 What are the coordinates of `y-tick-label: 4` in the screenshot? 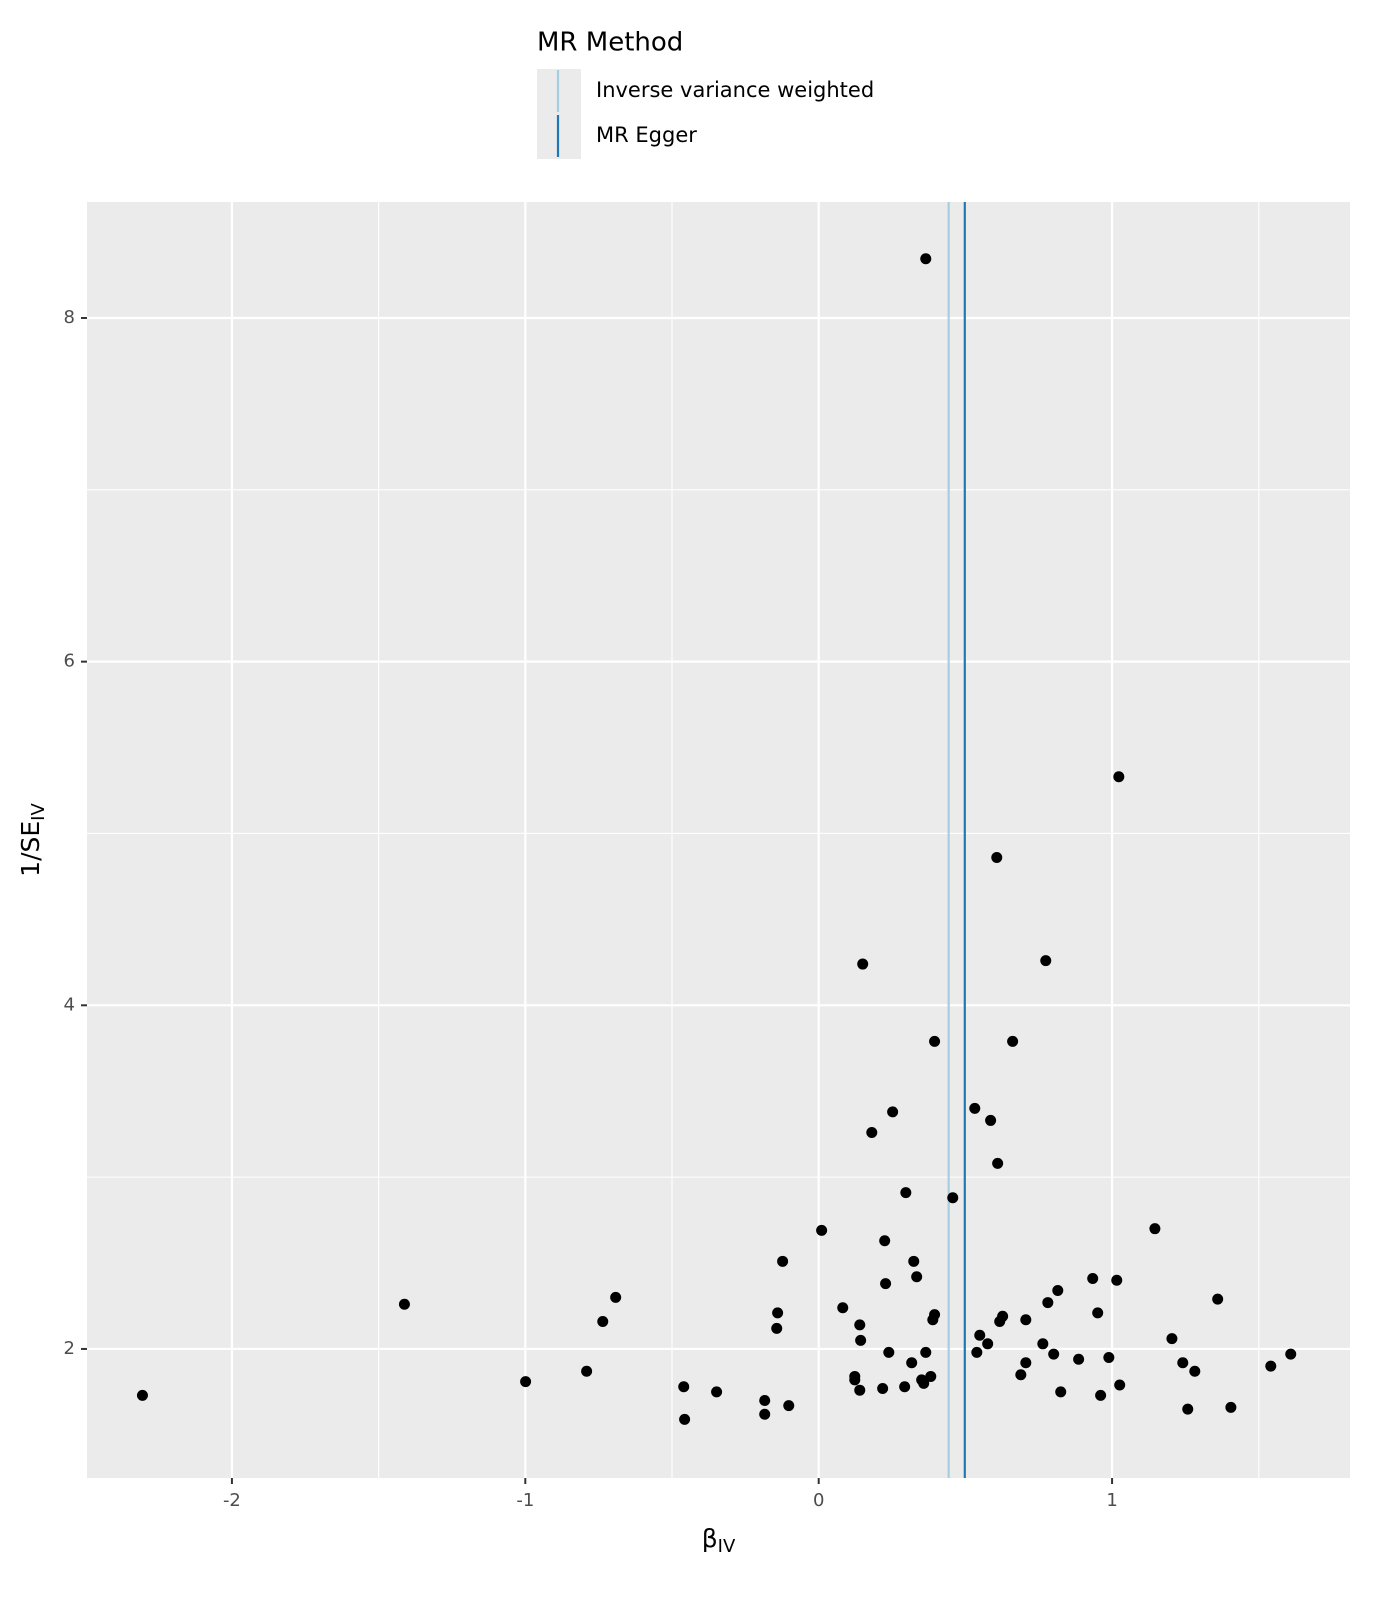 It's located at (69, 1004).